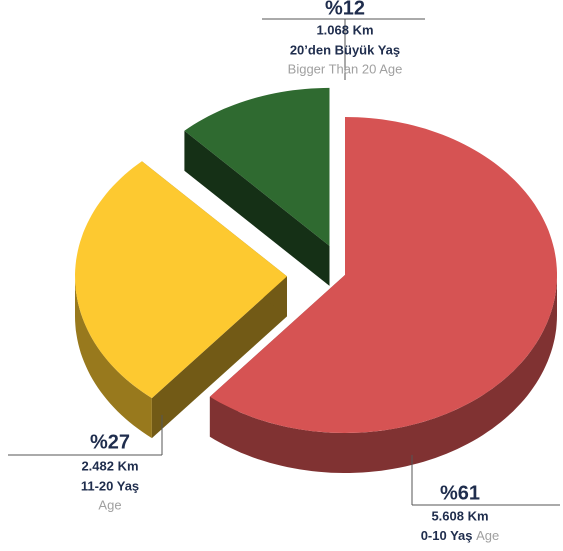 The image size is (563, 551). I want to click on slice, so click(257, 166).